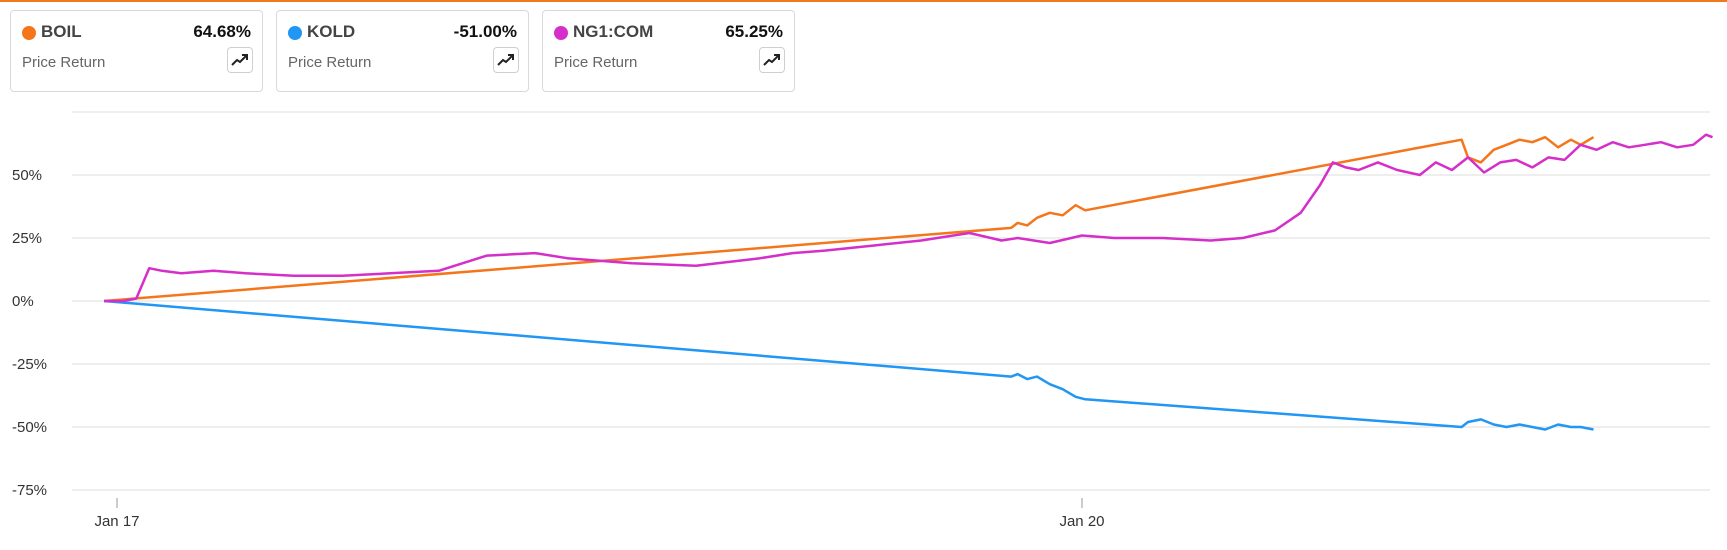  What do you see at coordinates (29, 364) in the screenshot?
I see `y-tick-label: -25%` at bounding box center [29, 364].